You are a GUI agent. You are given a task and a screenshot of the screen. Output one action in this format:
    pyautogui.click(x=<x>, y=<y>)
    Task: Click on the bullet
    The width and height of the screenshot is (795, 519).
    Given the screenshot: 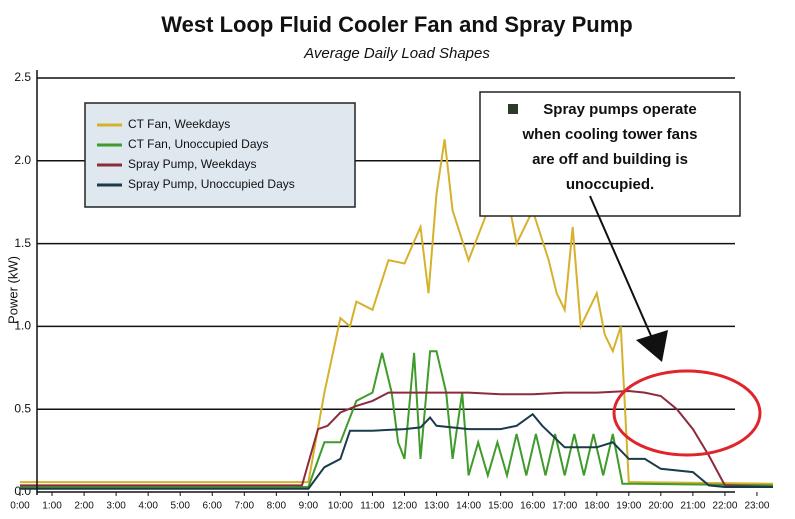 What is the action you would take?
    pyautogui.click(x=513, y=109)
    